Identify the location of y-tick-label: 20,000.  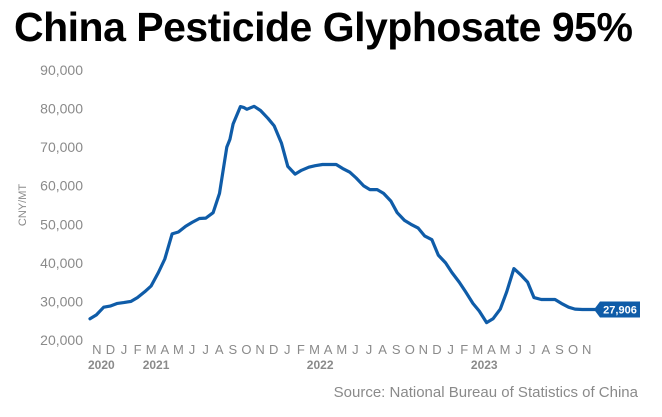
(61, 340).